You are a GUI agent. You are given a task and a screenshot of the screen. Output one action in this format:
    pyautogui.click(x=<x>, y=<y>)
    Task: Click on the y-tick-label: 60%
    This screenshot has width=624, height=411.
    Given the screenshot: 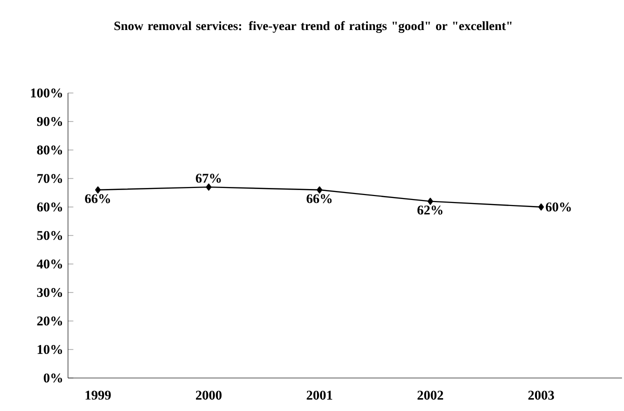 What is the action you would take?
    pyautogui.click(x=49, y=207)
    